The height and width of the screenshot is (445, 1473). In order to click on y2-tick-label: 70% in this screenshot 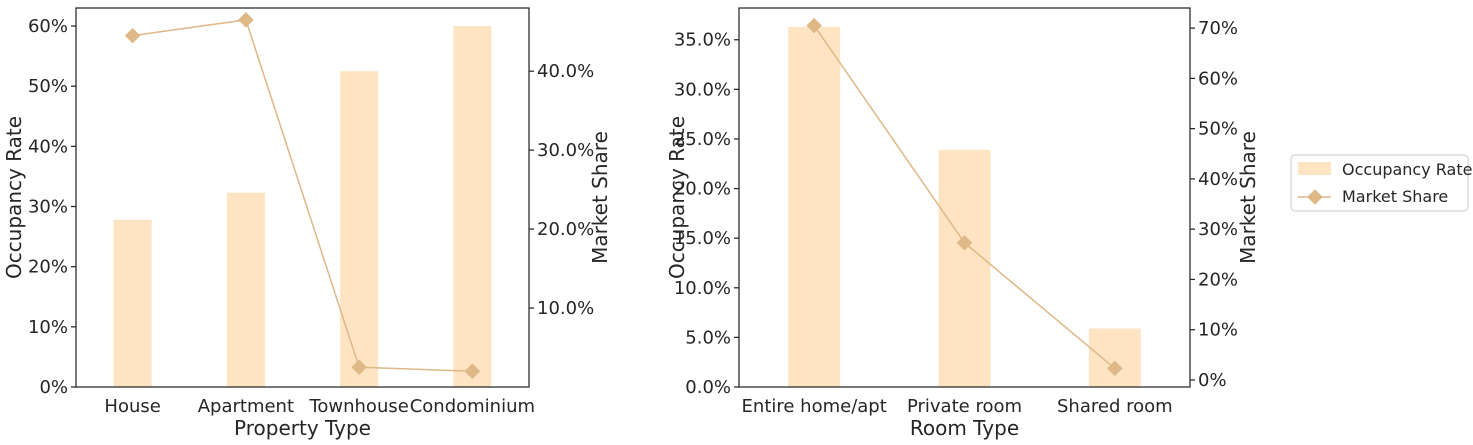, I will do `click(1218, 28)`.